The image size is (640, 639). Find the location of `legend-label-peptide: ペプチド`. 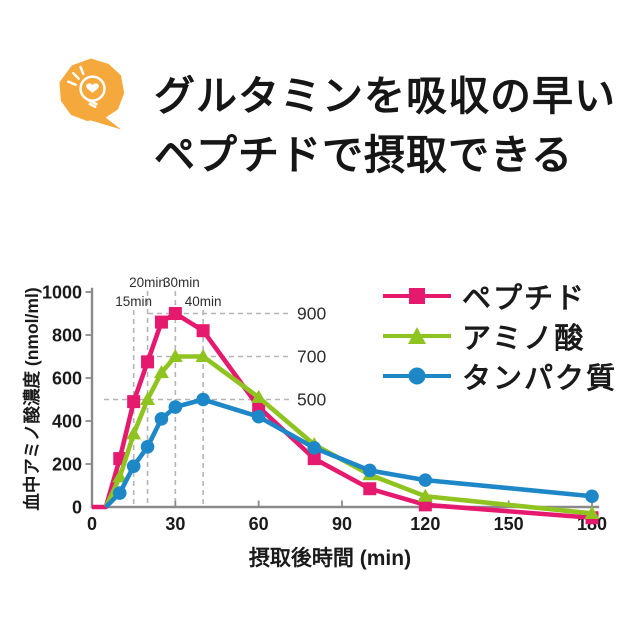

legend-label-peptide: ペプチド is located at coordinates (524, 299).